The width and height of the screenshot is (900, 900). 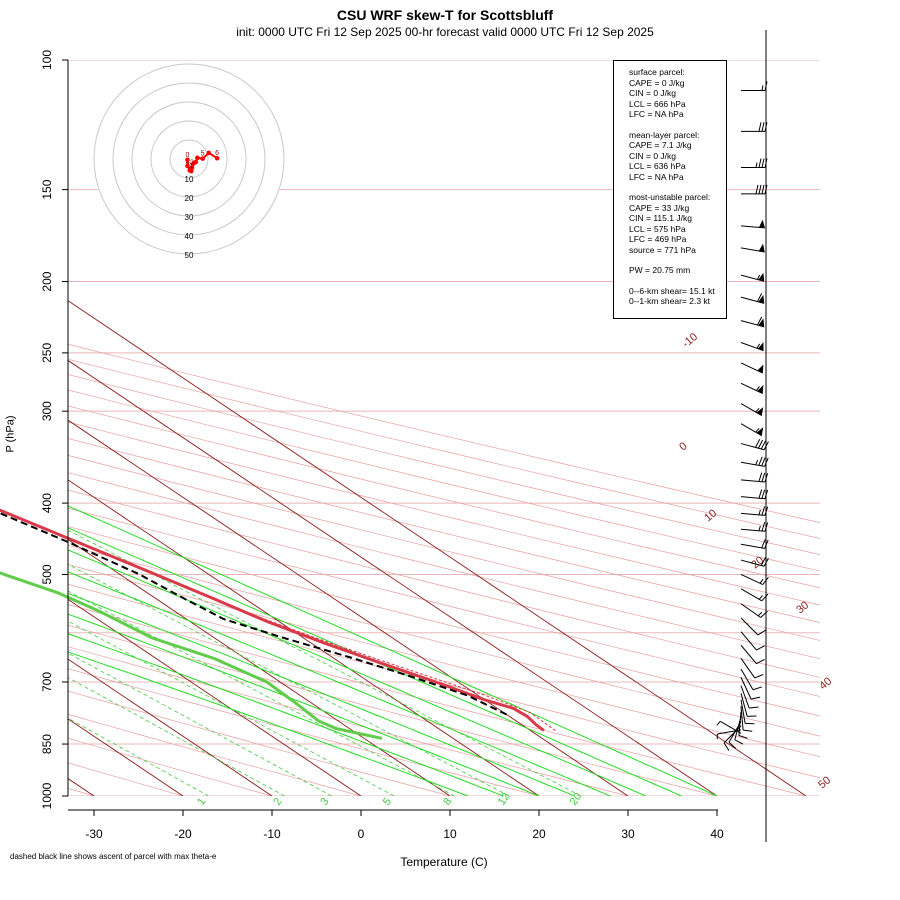 I want to click on mu-parcel-header: most-unstable parcel:, so click(x=670, y=197).